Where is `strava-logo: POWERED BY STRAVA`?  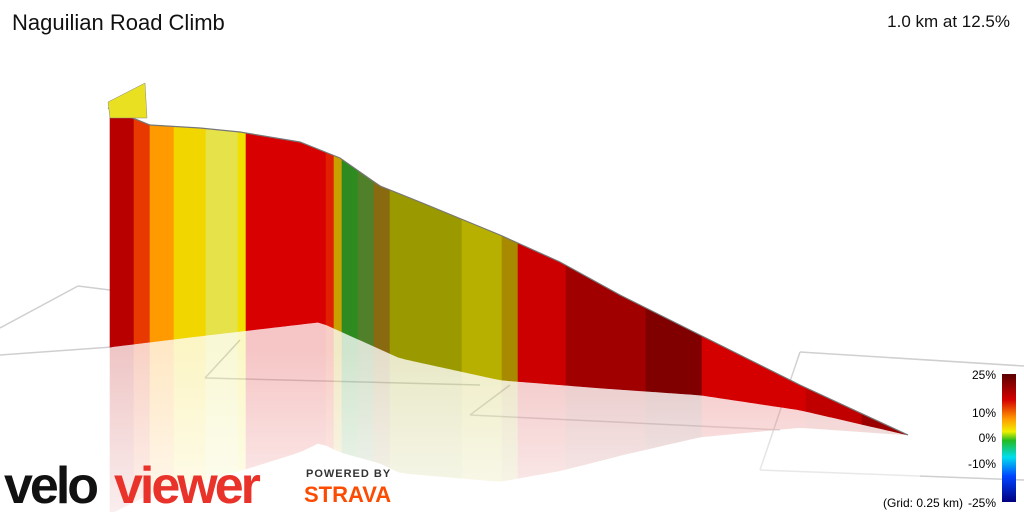 strava-logo: POWERED BY STRAVA is located at coordinates (347, 487).